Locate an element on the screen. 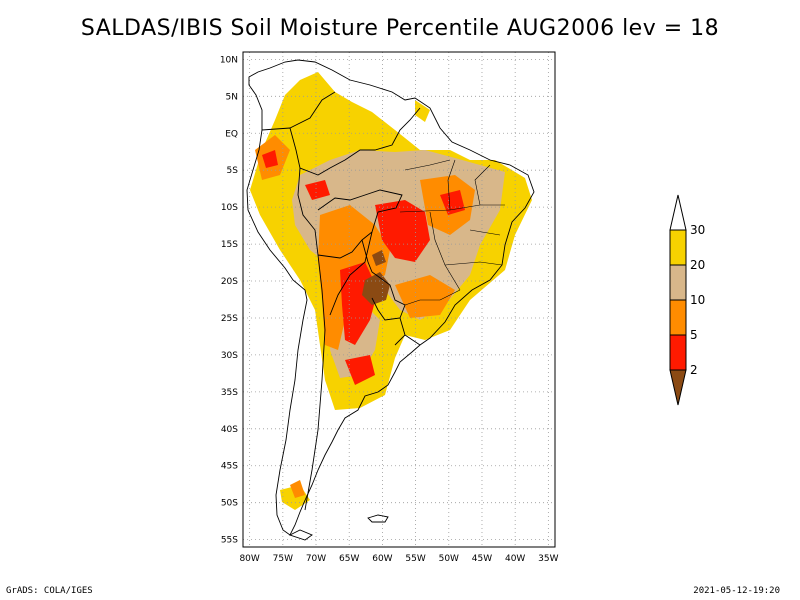 Image resolution: width=800 pixels, height=600 pixels. lon-tick-label: 55W is located at coordinates (415, 559).